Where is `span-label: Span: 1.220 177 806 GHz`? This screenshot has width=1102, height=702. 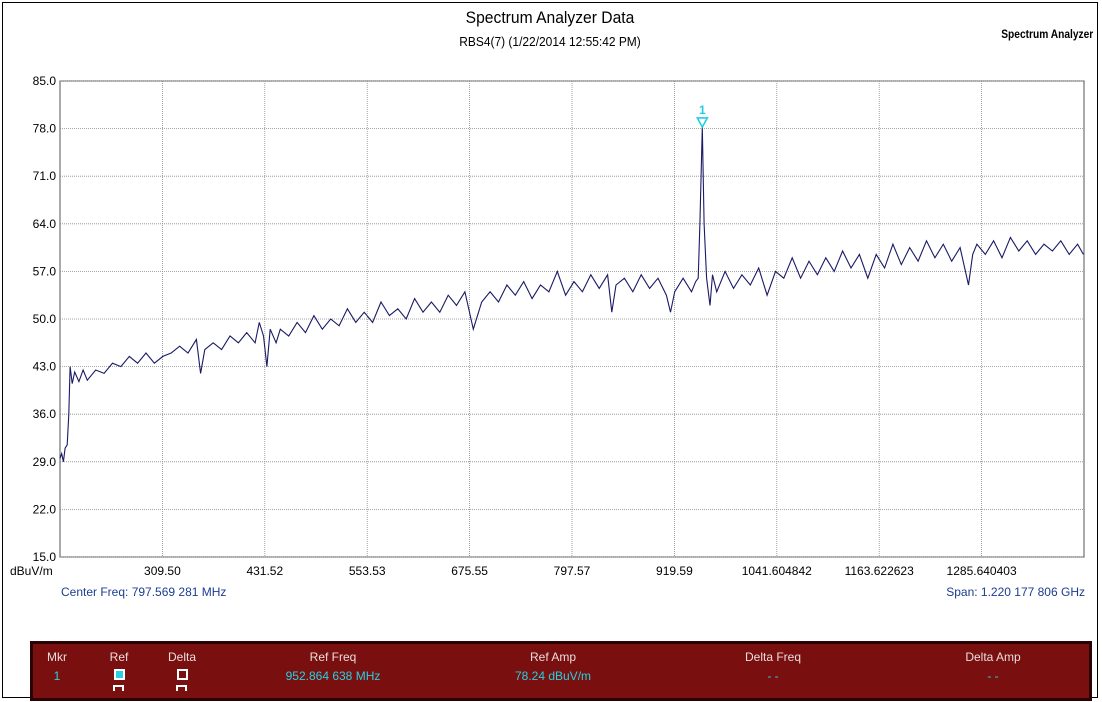 span-label: Span: 1.220 177 806 GHz is located at coordinates (1015, 592).